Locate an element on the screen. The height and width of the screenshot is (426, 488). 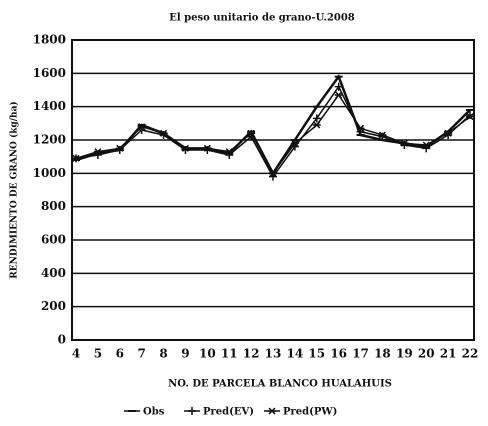
x-tick-label: 10 is located at coordinates (207, 354).